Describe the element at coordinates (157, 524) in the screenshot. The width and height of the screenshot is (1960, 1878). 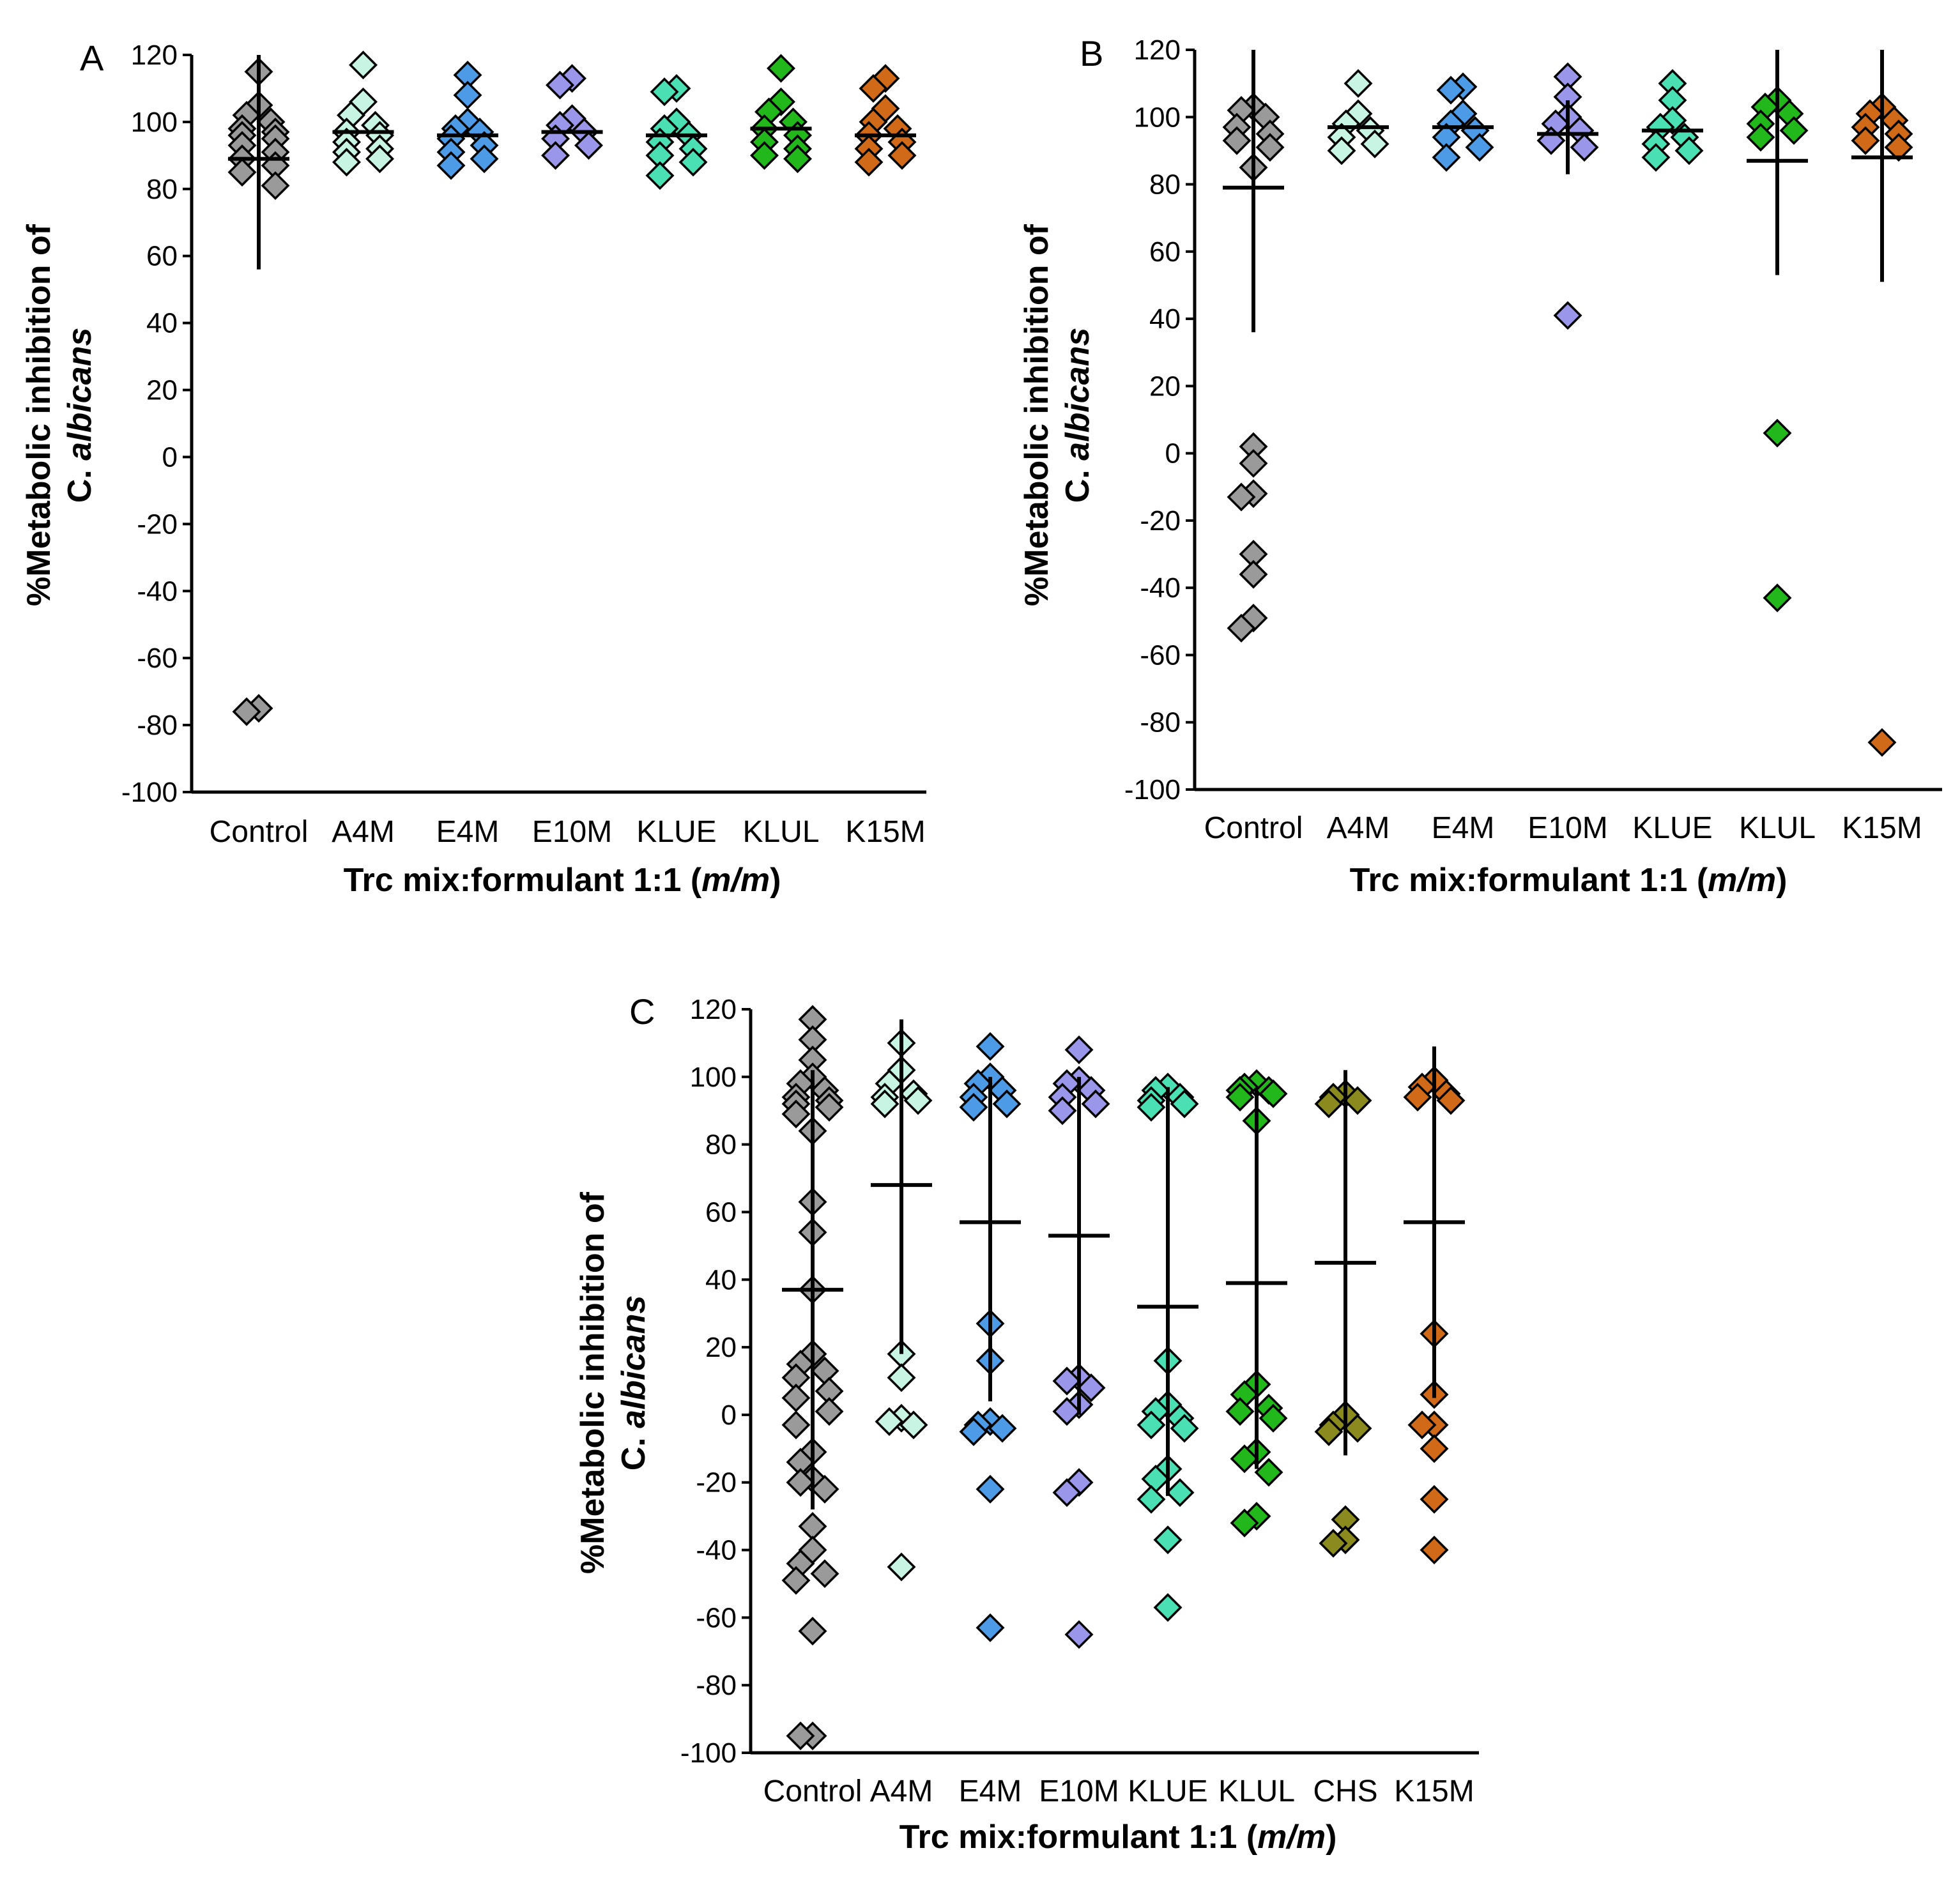
I see `y-tick-label: -20` at that location.